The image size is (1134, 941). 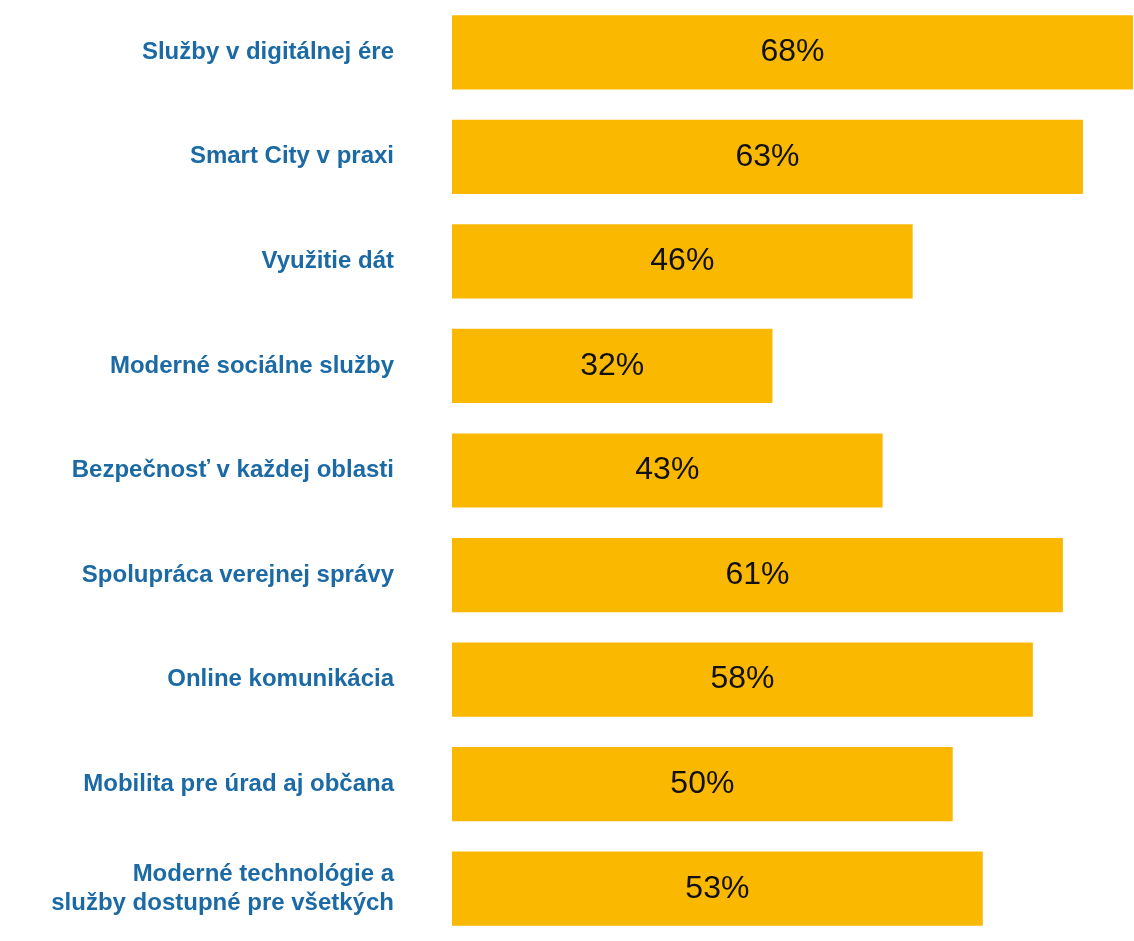 I want to click on data-label: 53%, so click(x=717, y=886).